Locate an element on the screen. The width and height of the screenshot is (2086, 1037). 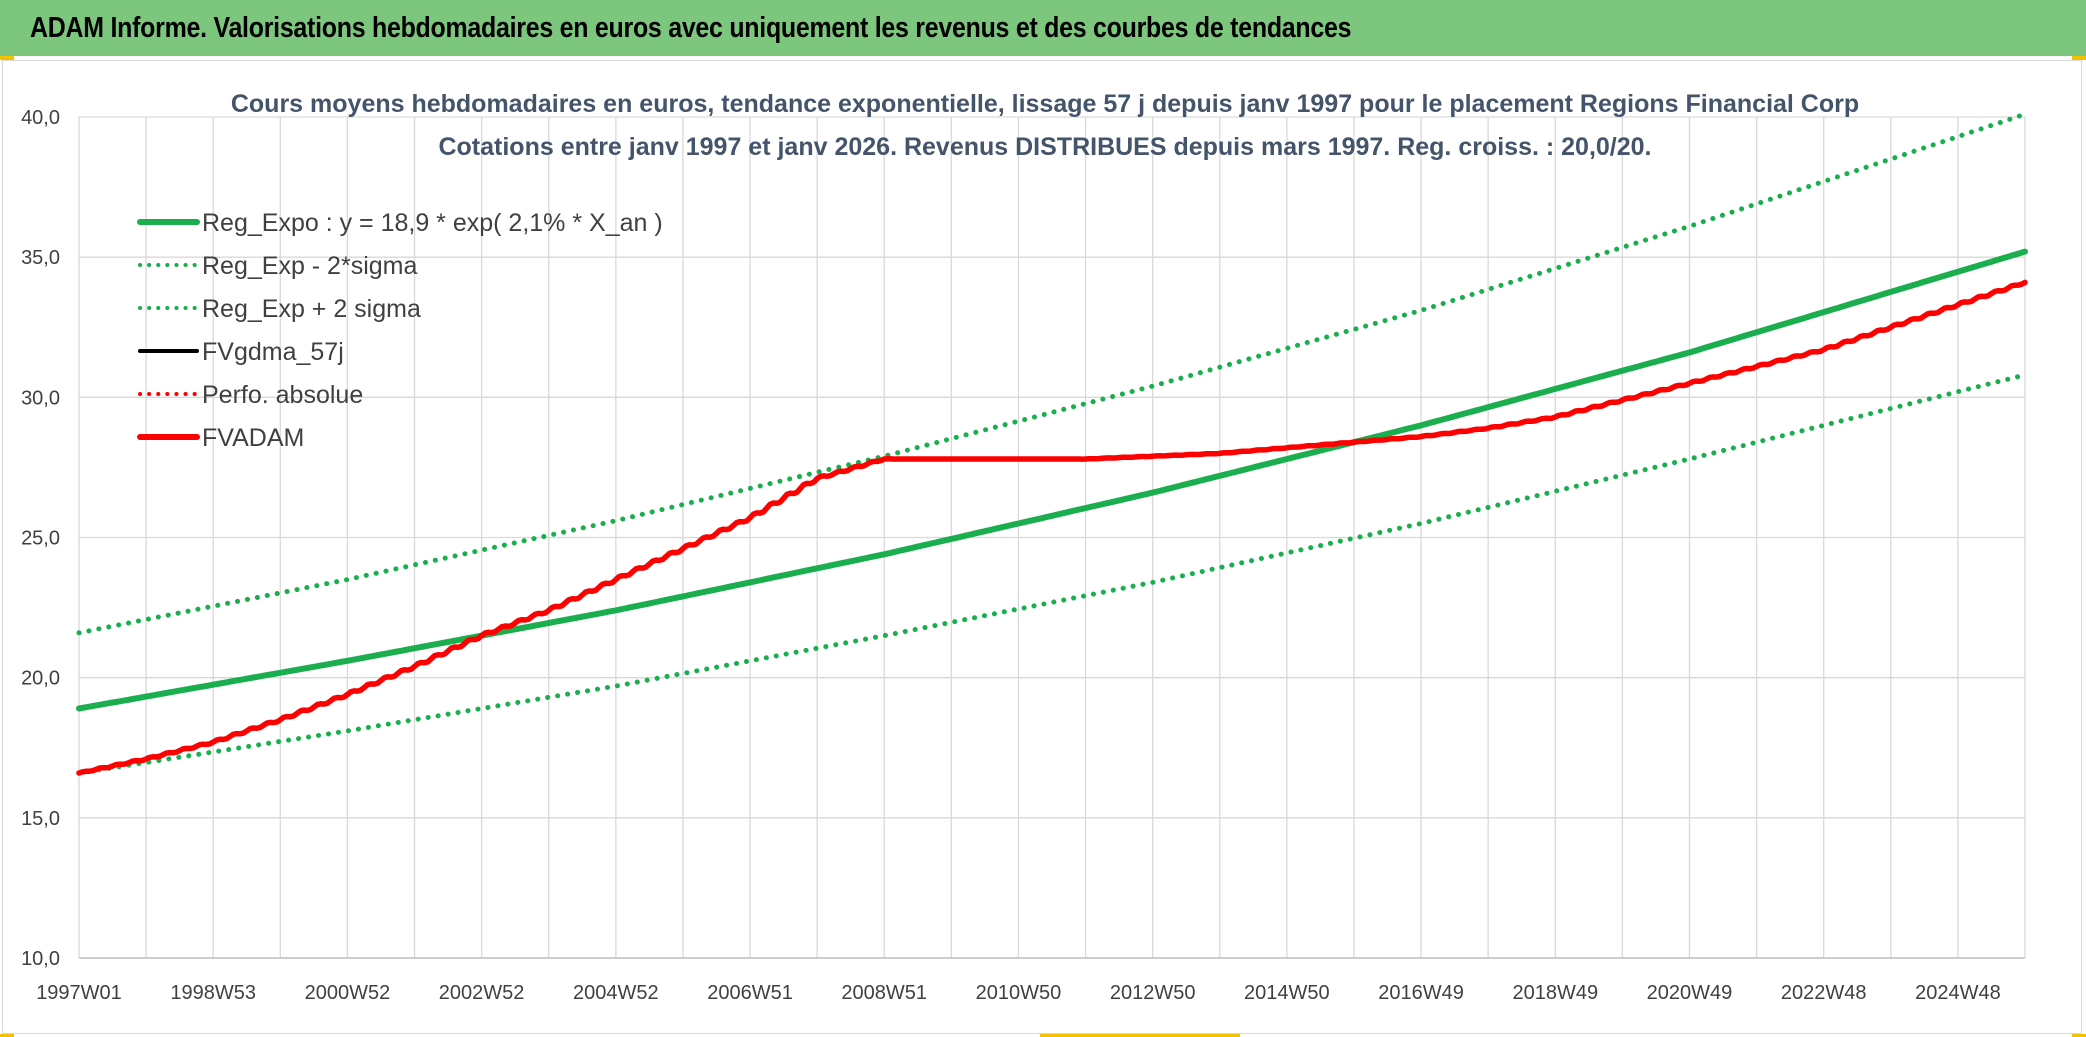
y-tick-label: 30,0 is located at coordinates (40, 398).